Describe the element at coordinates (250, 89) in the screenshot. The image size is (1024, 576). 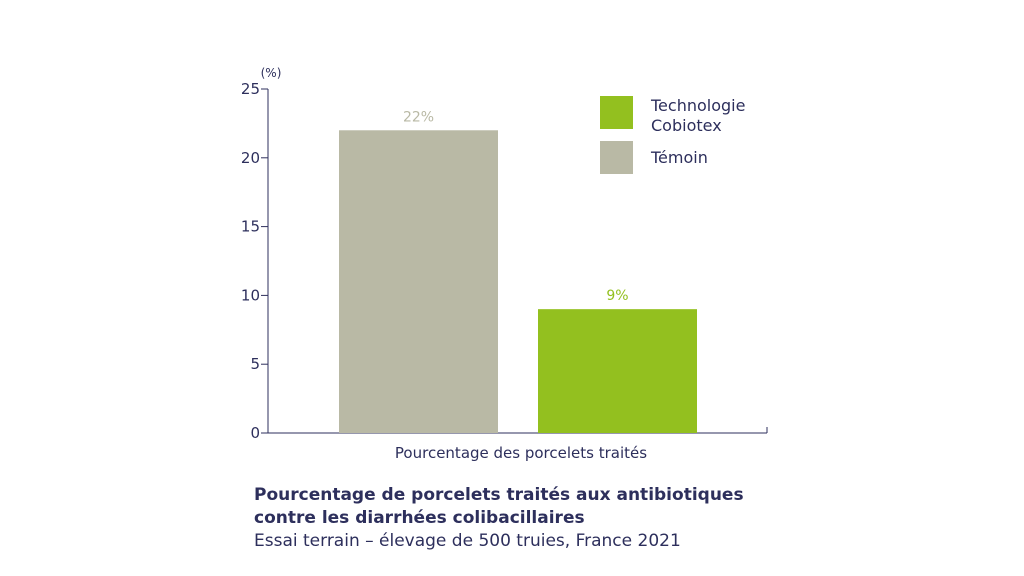
I see `y-tick-label: 25` at that location.